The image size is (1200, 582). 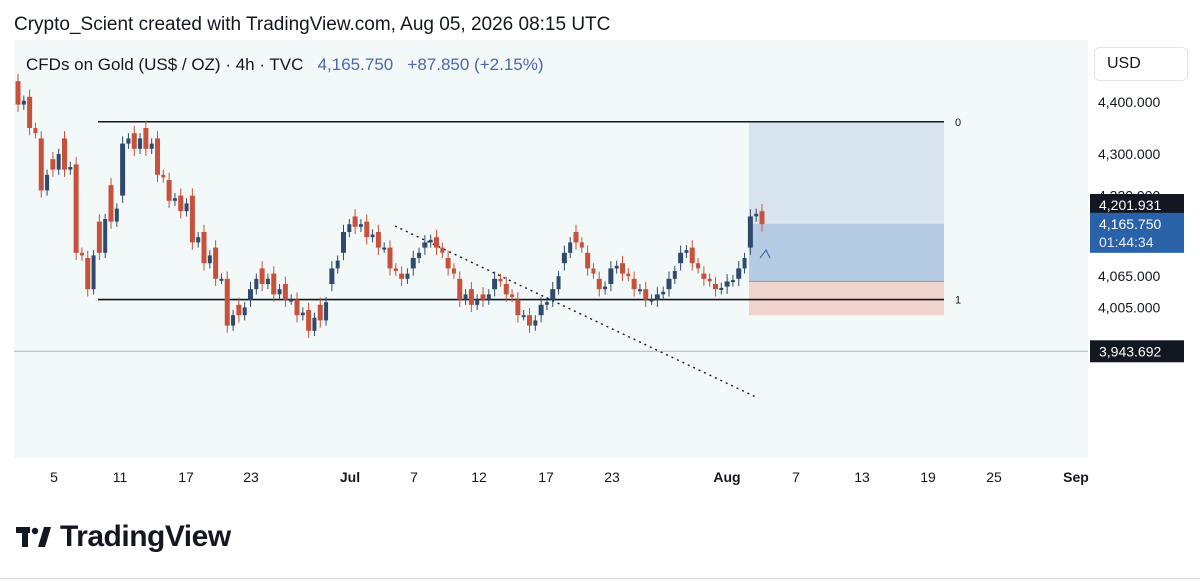 I want to click on x-tick-label: 5, so click(x=54, y=477).